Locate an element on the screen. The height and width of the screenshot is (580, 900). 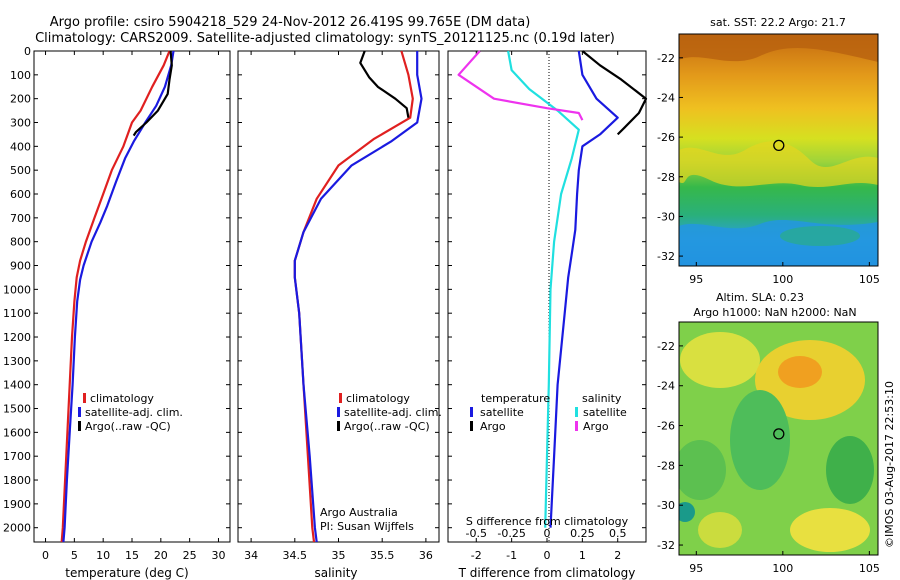
depth-tick-label: 900 is located at coordinates (20, 266).